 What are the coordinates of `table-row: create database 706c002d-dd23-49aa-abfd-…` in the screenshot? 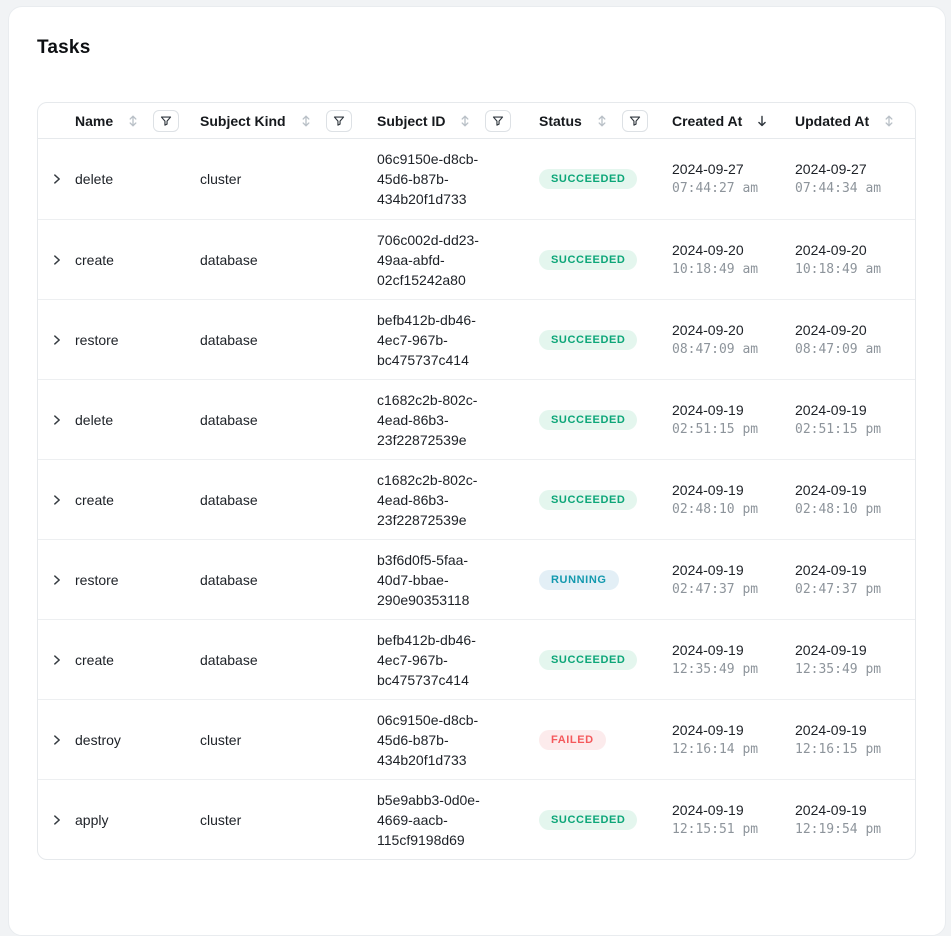 It's located at (476, 259).